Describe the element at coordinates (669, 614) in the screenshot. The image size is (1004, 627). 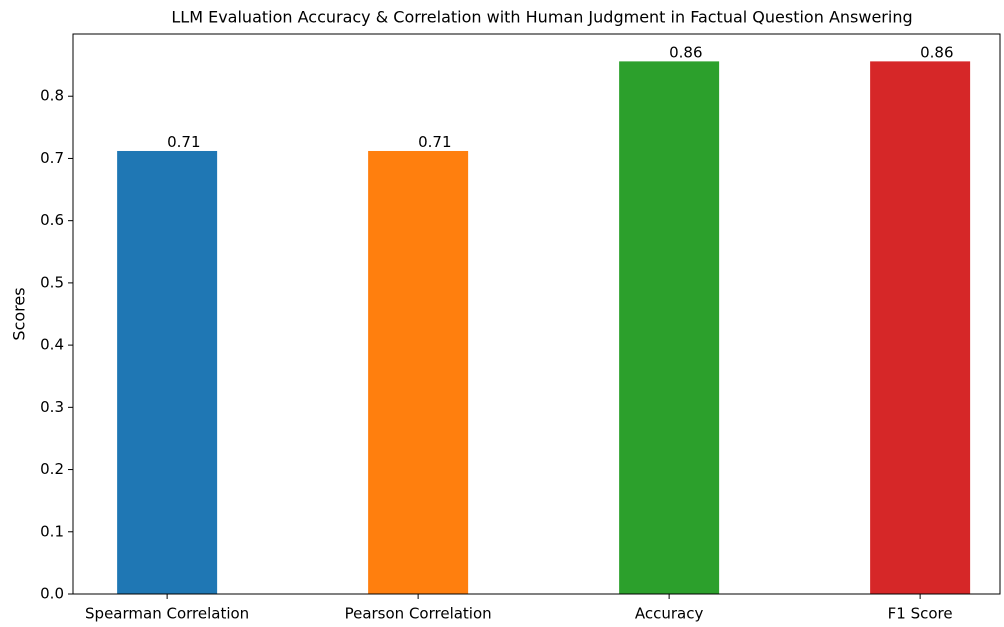
I see `x-tick-label: Accuracy` at that location.